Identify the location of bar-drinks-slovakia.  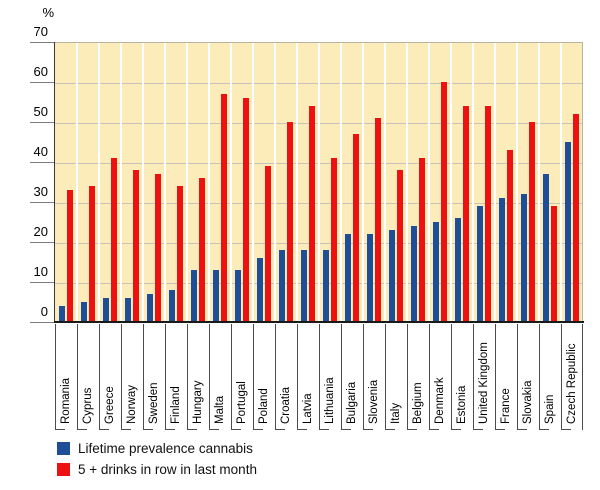
(532, 222).